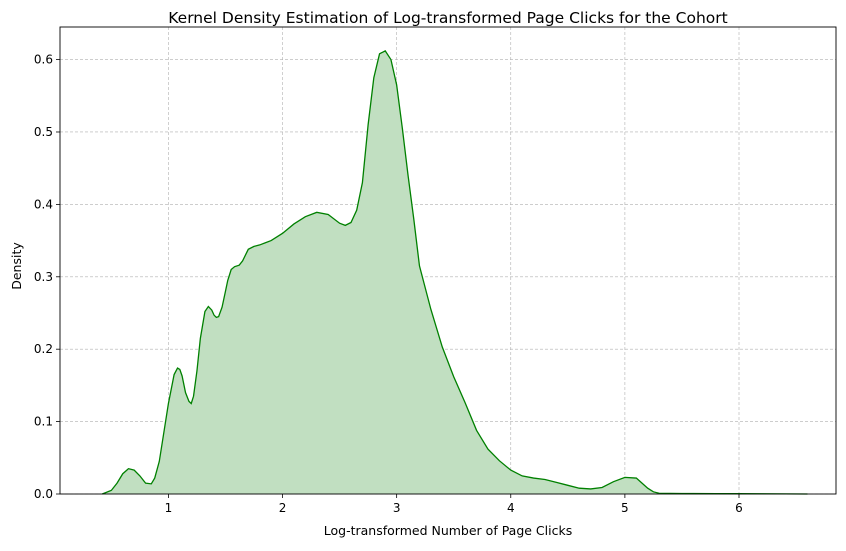 The image size is (846, 551). Describe the element at coordinates (283, 508) in the screenshot. I see `x-tick-label: 2` at that location.